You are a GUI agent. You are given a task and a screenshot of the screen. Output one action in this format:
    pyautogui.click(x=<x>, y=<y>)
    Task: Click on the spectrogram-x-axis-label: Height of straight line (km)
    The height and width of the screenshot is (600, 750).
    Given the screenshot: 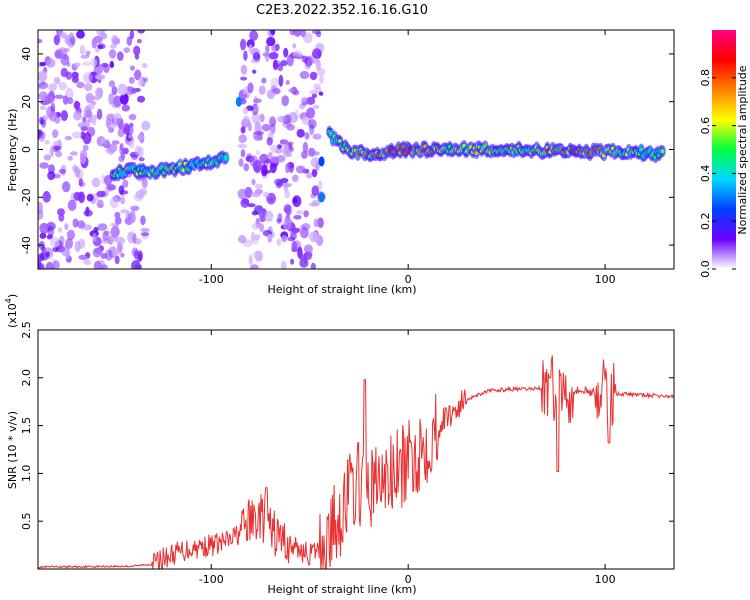 What is the action you would take?
    pyautogui.click(x=341, y=289)
    